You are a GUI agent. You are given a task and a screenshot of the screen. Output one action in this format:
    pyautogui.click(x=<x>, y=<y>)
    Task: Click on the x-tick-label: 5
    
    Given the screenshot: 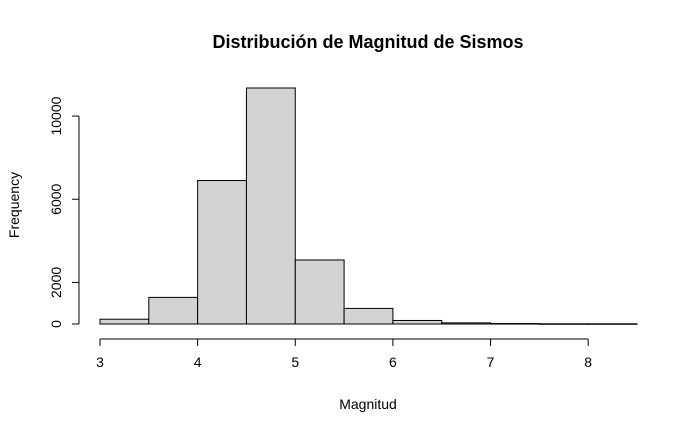 What is the action you would take?
    pyautogui.click(x=295, y=362)
    